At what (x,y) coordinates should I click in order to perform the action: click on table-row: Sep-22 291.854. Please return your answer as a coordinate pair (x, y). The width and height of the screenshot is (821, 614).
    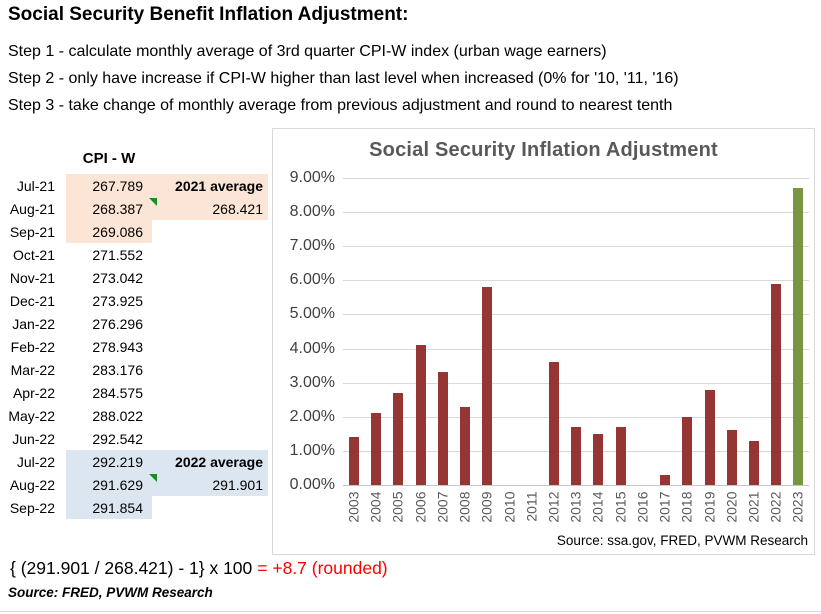
    Looking at the image, I should click on (134, 507).